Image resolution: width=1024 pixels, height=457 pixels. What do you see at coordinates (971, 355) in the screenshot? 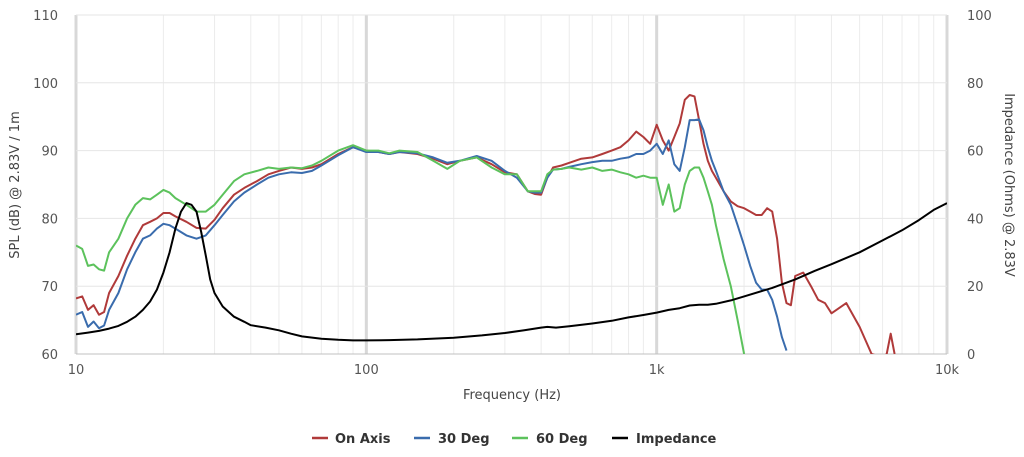
I see `y2-tick-label: 0` at bounding box center [971, 355].